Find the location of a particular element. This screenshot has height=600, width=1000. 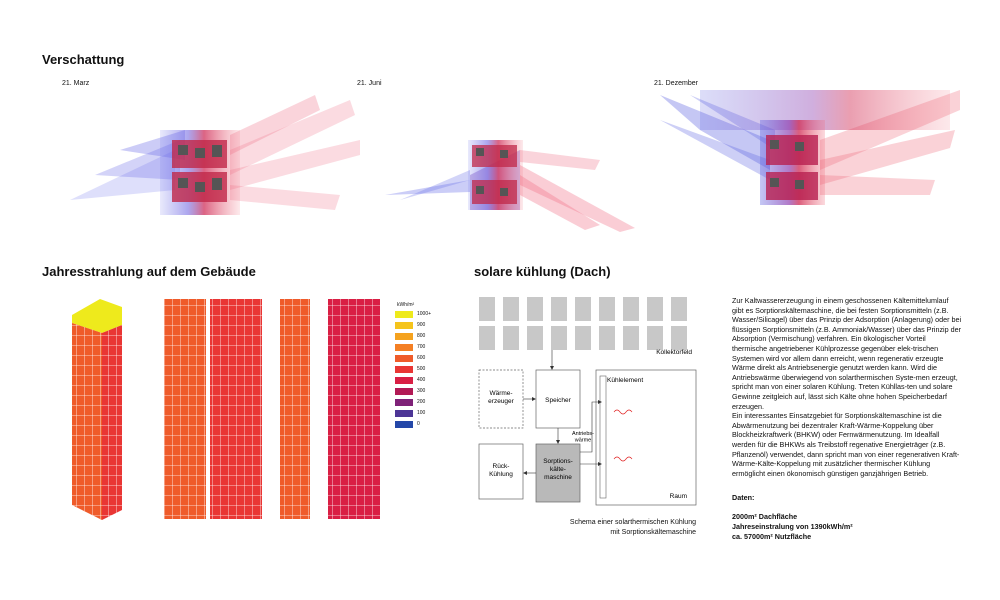

legend-item: 600 is located at coordinates (413, 358).